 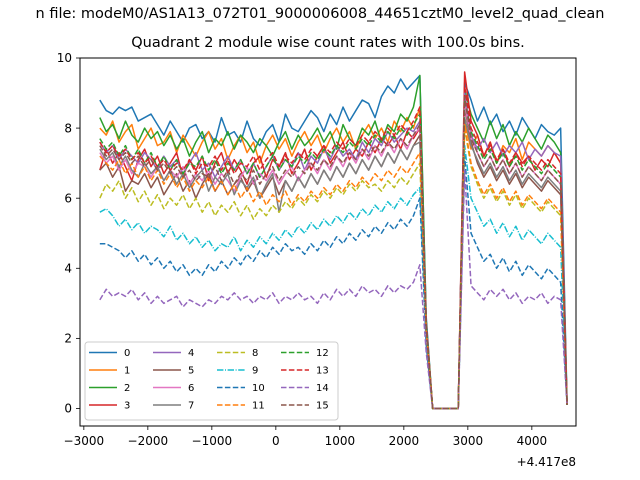 I want to click on legend-label-11: 11, so click(x=258, y=406).